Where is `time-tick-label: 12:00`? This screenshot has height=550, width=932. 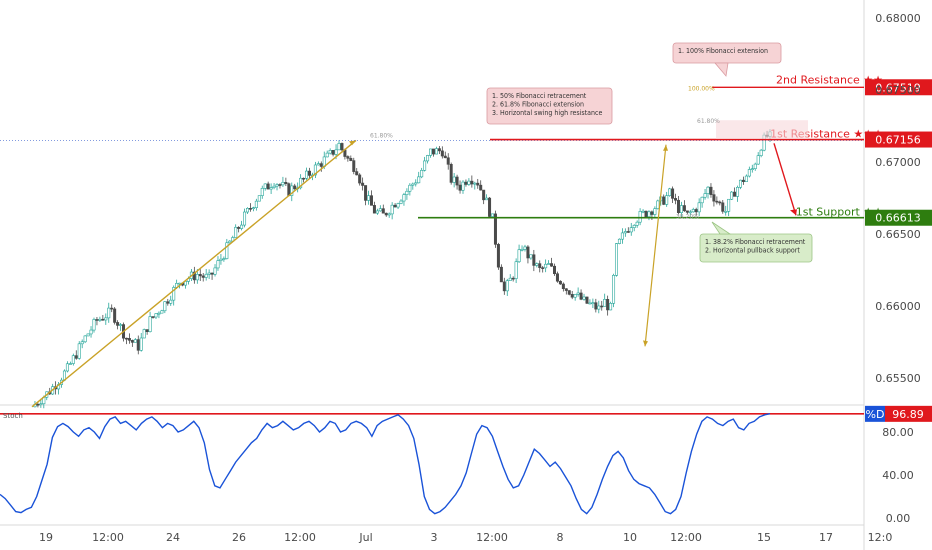
time-tick-label: 12:00 is located at coordinates (686, 537).